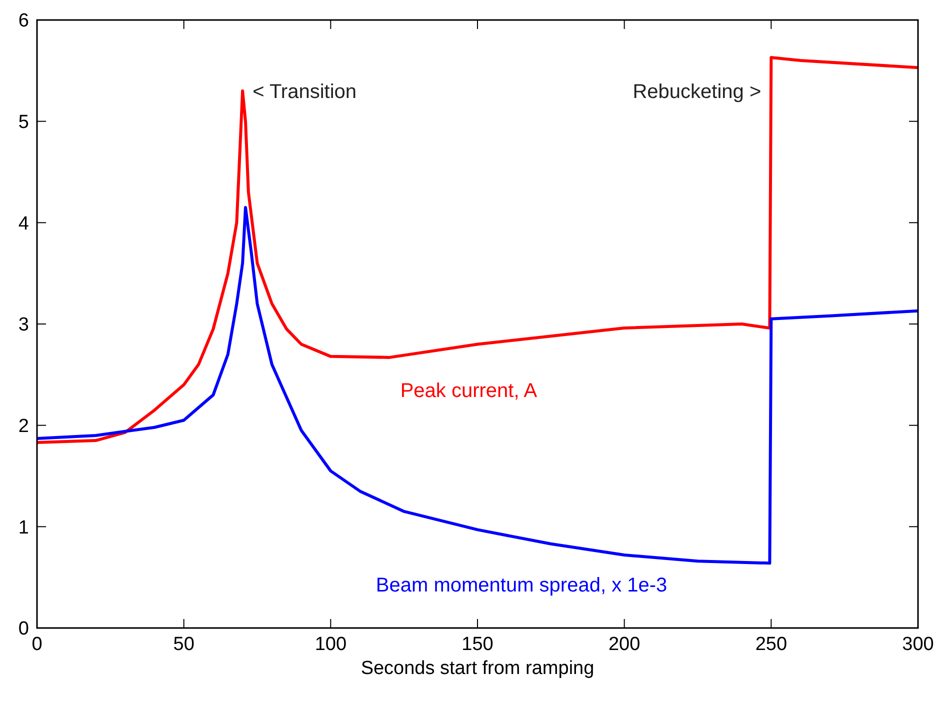  Describe the element at coordinates (624, 644) in the screenshot. I see `x-tick-label: 200` at that location.